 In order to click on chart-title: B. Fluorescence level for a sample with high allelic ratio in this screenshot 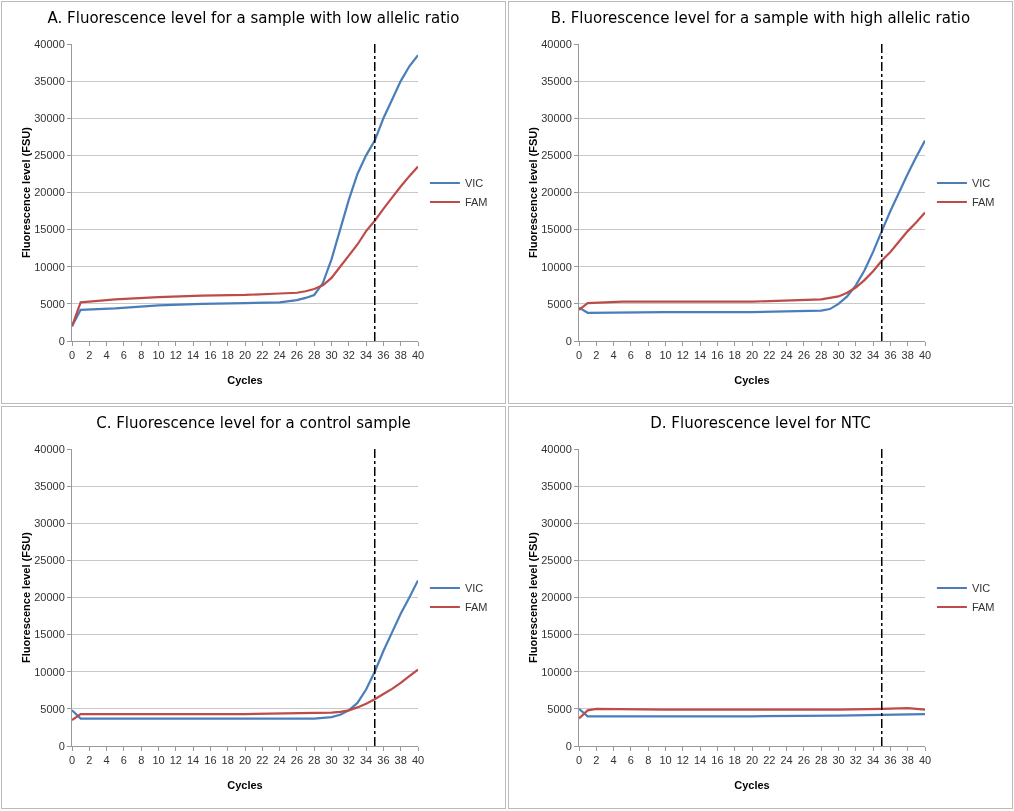, I will do `click(760, 17)`.